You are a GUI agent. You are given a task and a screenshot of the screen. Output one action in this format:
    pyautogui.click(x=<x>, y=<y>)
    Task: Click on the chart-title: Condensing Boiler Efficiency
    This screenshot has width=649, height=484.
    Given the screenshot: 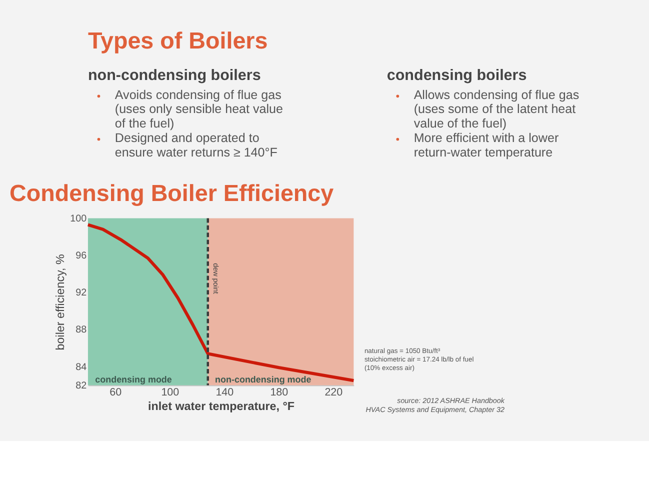 What is the action you would take?
    pyautogui.click(x=172, y=193)
    